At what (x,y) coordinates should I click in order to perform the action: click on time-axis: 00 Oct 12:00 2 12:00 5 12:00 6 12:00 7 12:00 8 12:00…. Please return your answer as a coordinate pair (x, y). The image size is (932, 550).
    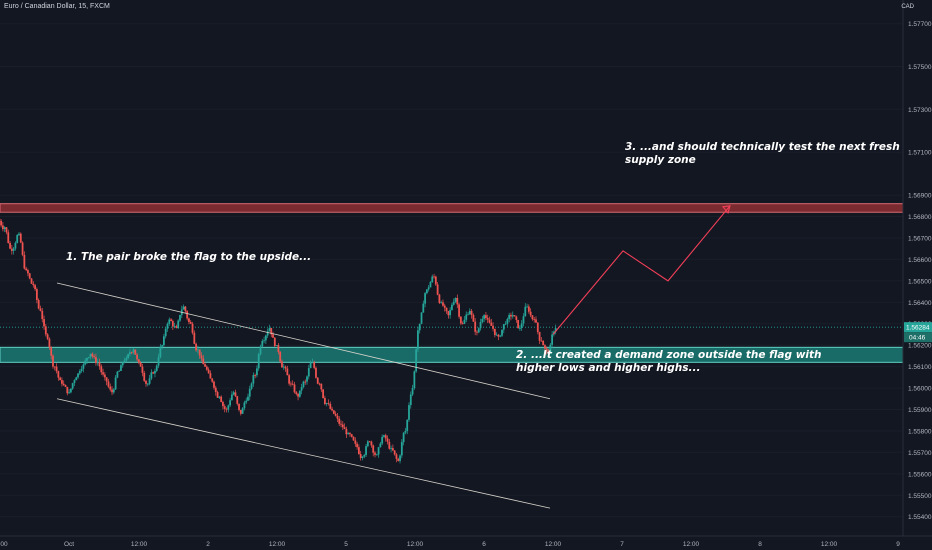
    Looking at the image, I should click on (450, 544).